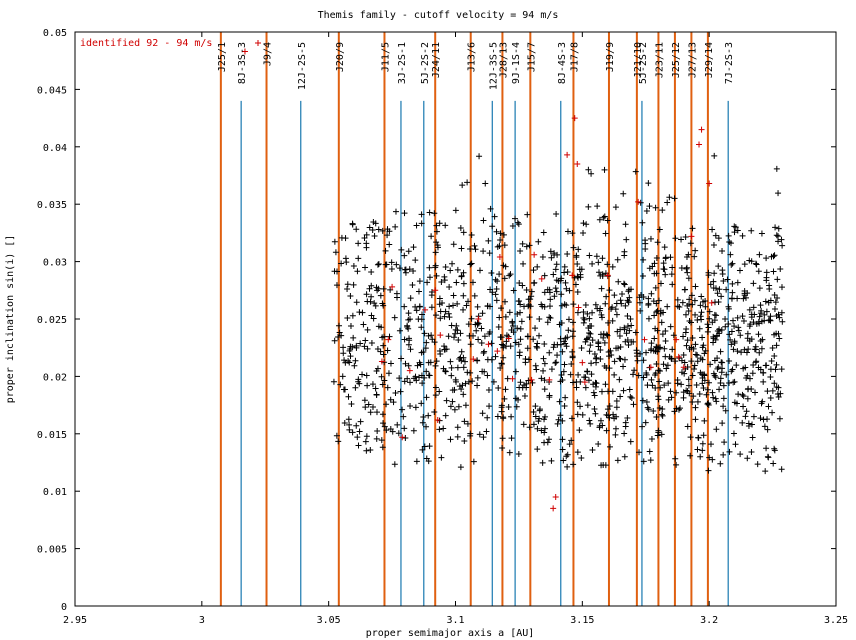  What do you see at coordinates (75, 620) in the screenshot?
I see `x-tick-label: 2.95` at bounding box center [75, 620].